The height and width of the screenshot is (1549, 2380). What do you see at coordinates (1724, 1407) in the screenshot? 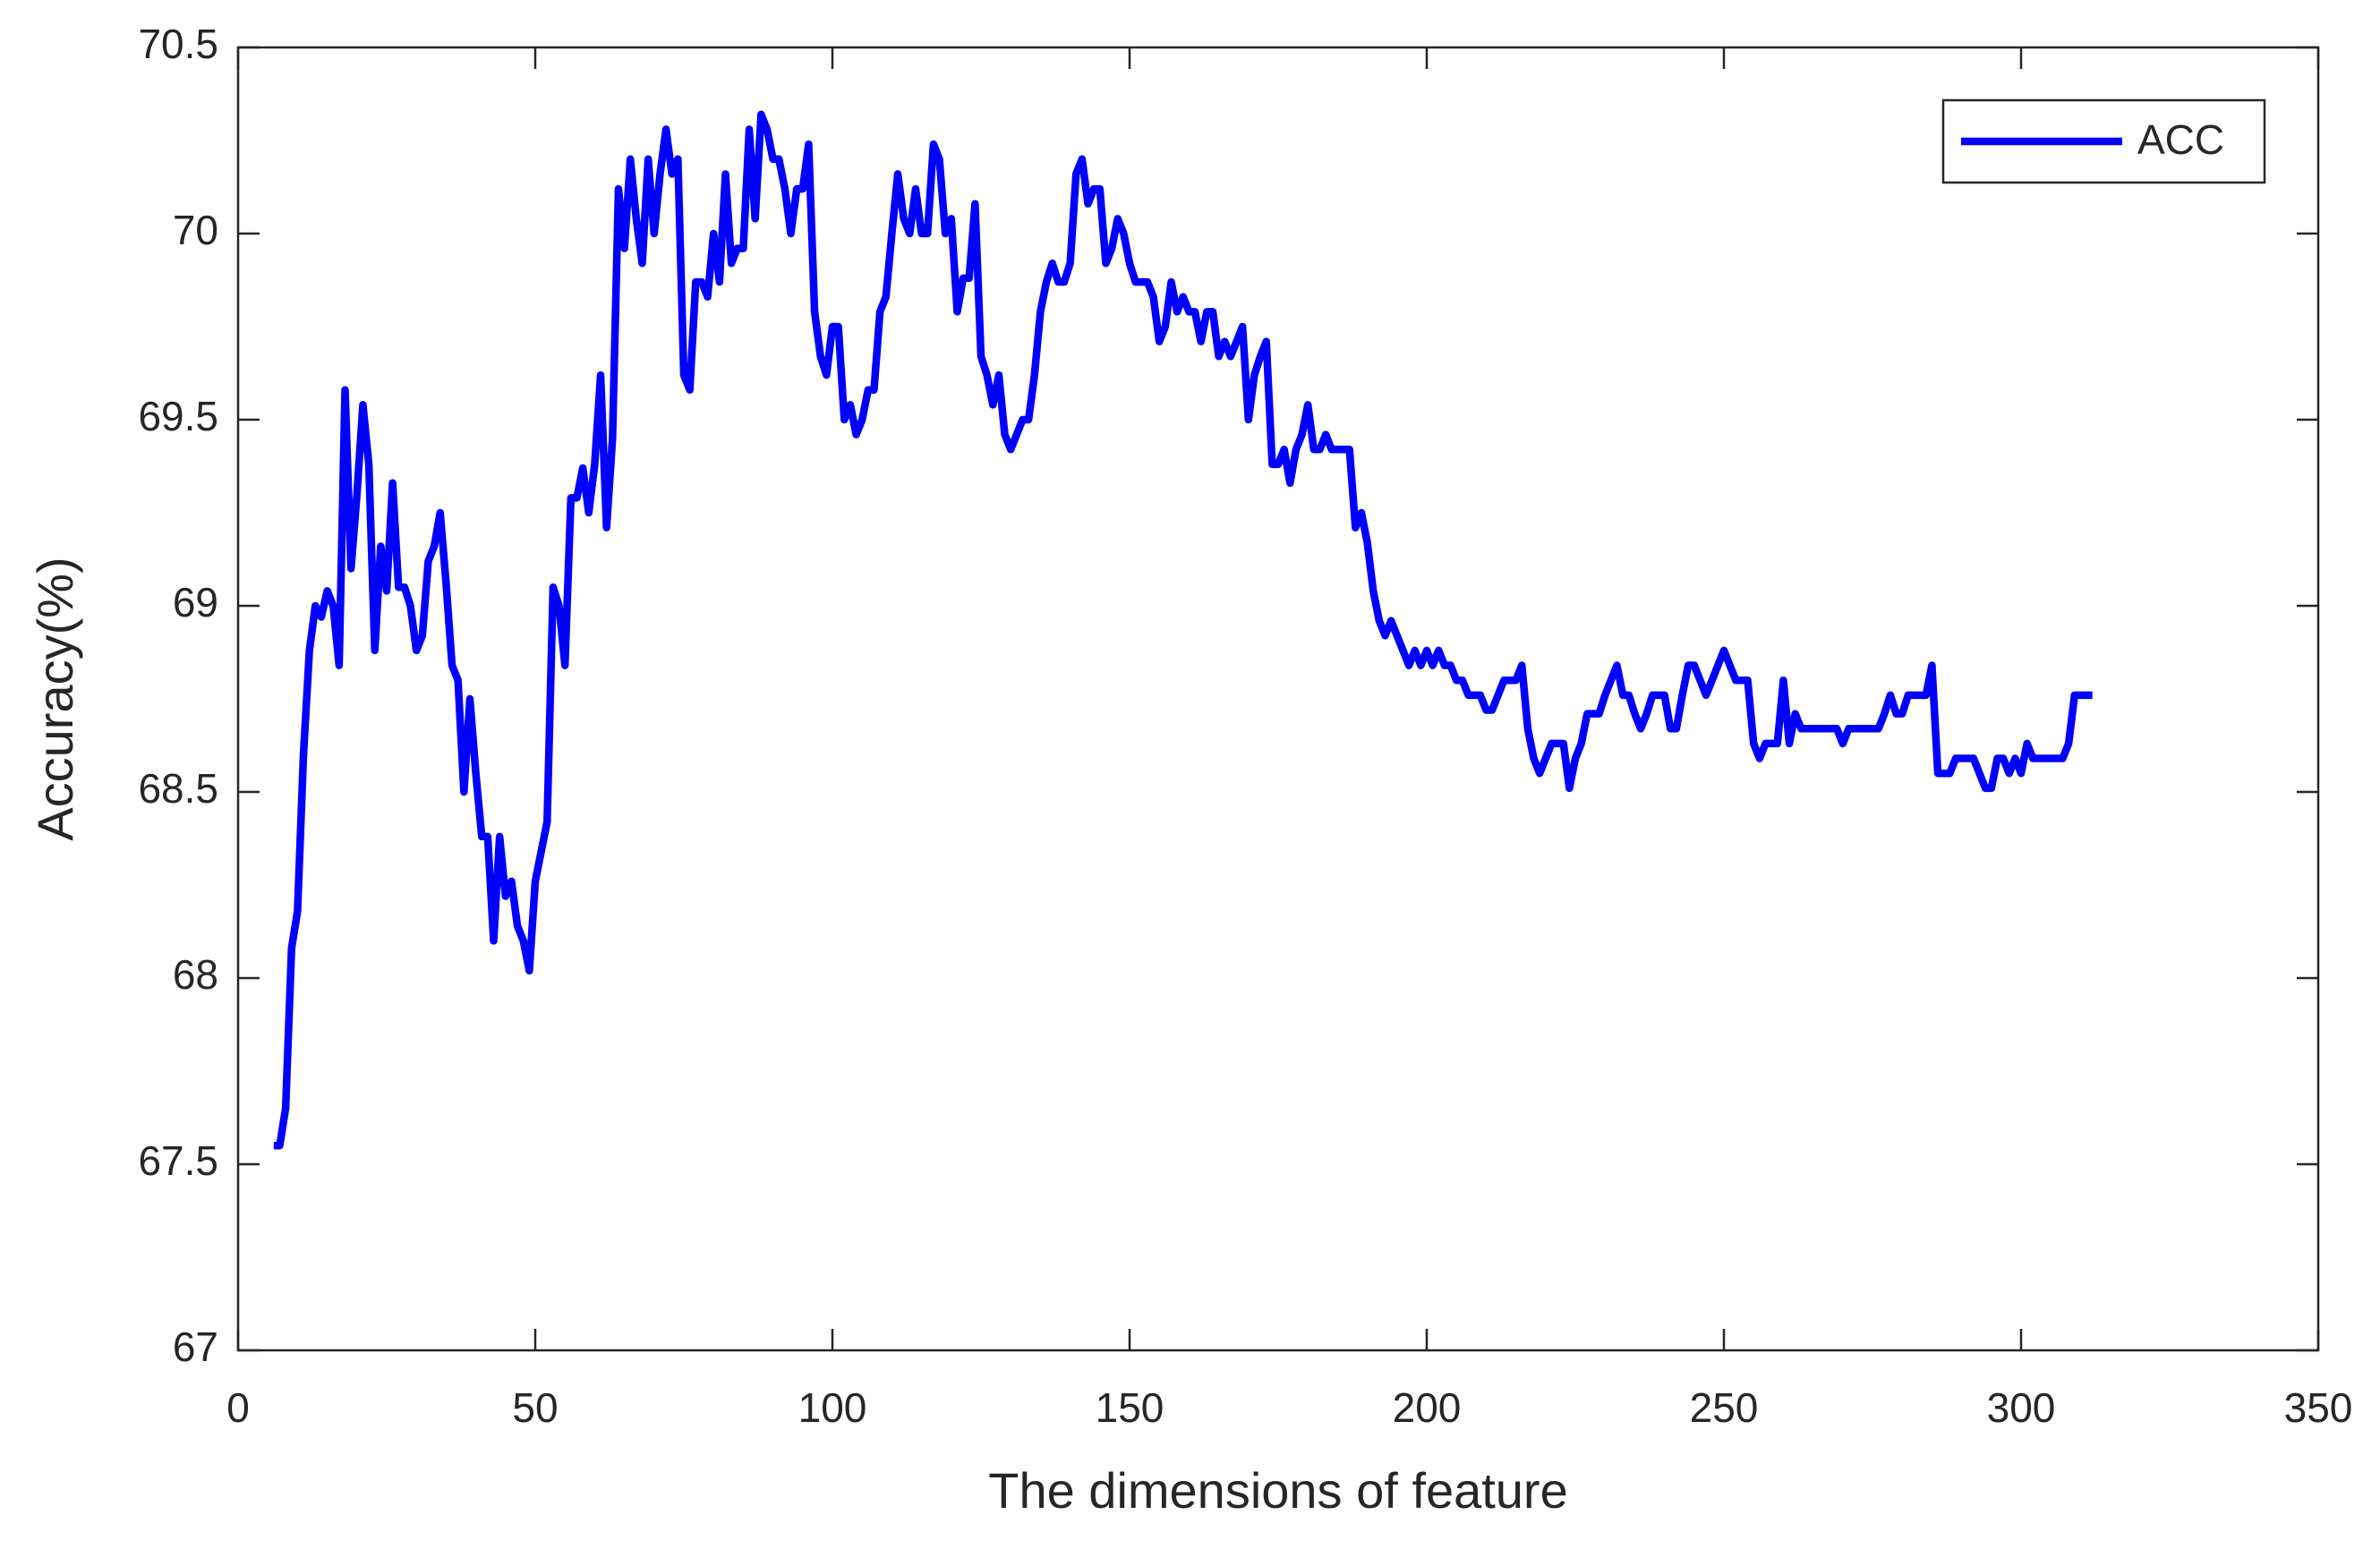
I see `x-tick-label: 250` at bounding box center [1724, 1407].